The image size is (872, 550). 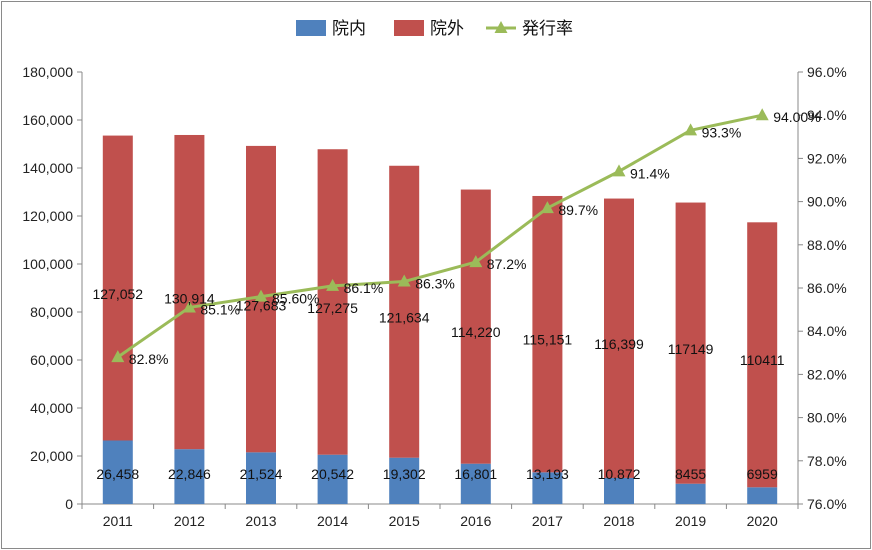 I want to click on label-ingai: 130,914, so click(x=189, y=298).